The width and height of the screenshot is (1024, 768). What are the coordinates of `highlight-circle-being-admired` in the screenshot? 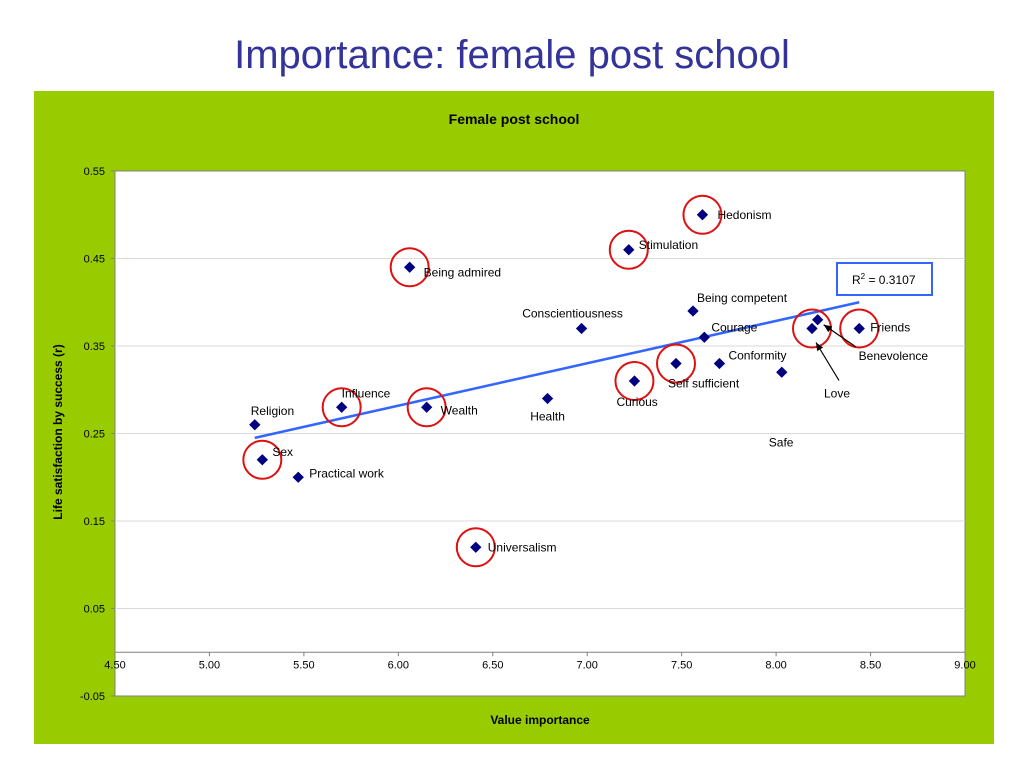 It's located at (409, 267).